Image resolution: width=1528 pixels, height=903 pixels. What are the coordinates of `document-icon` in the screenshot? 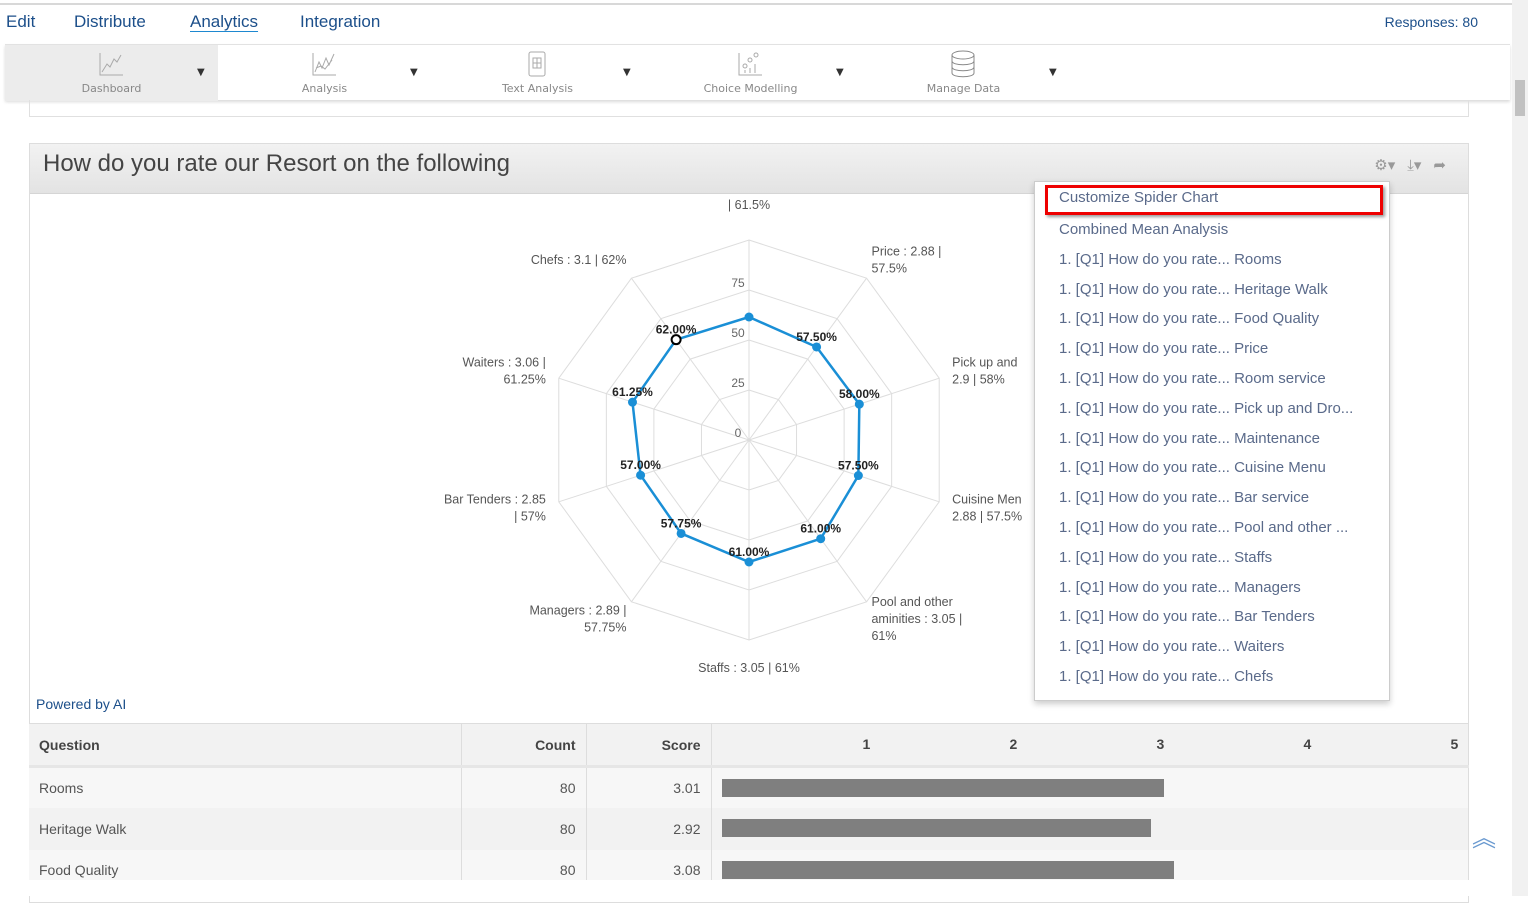 It's located at (537, 64).